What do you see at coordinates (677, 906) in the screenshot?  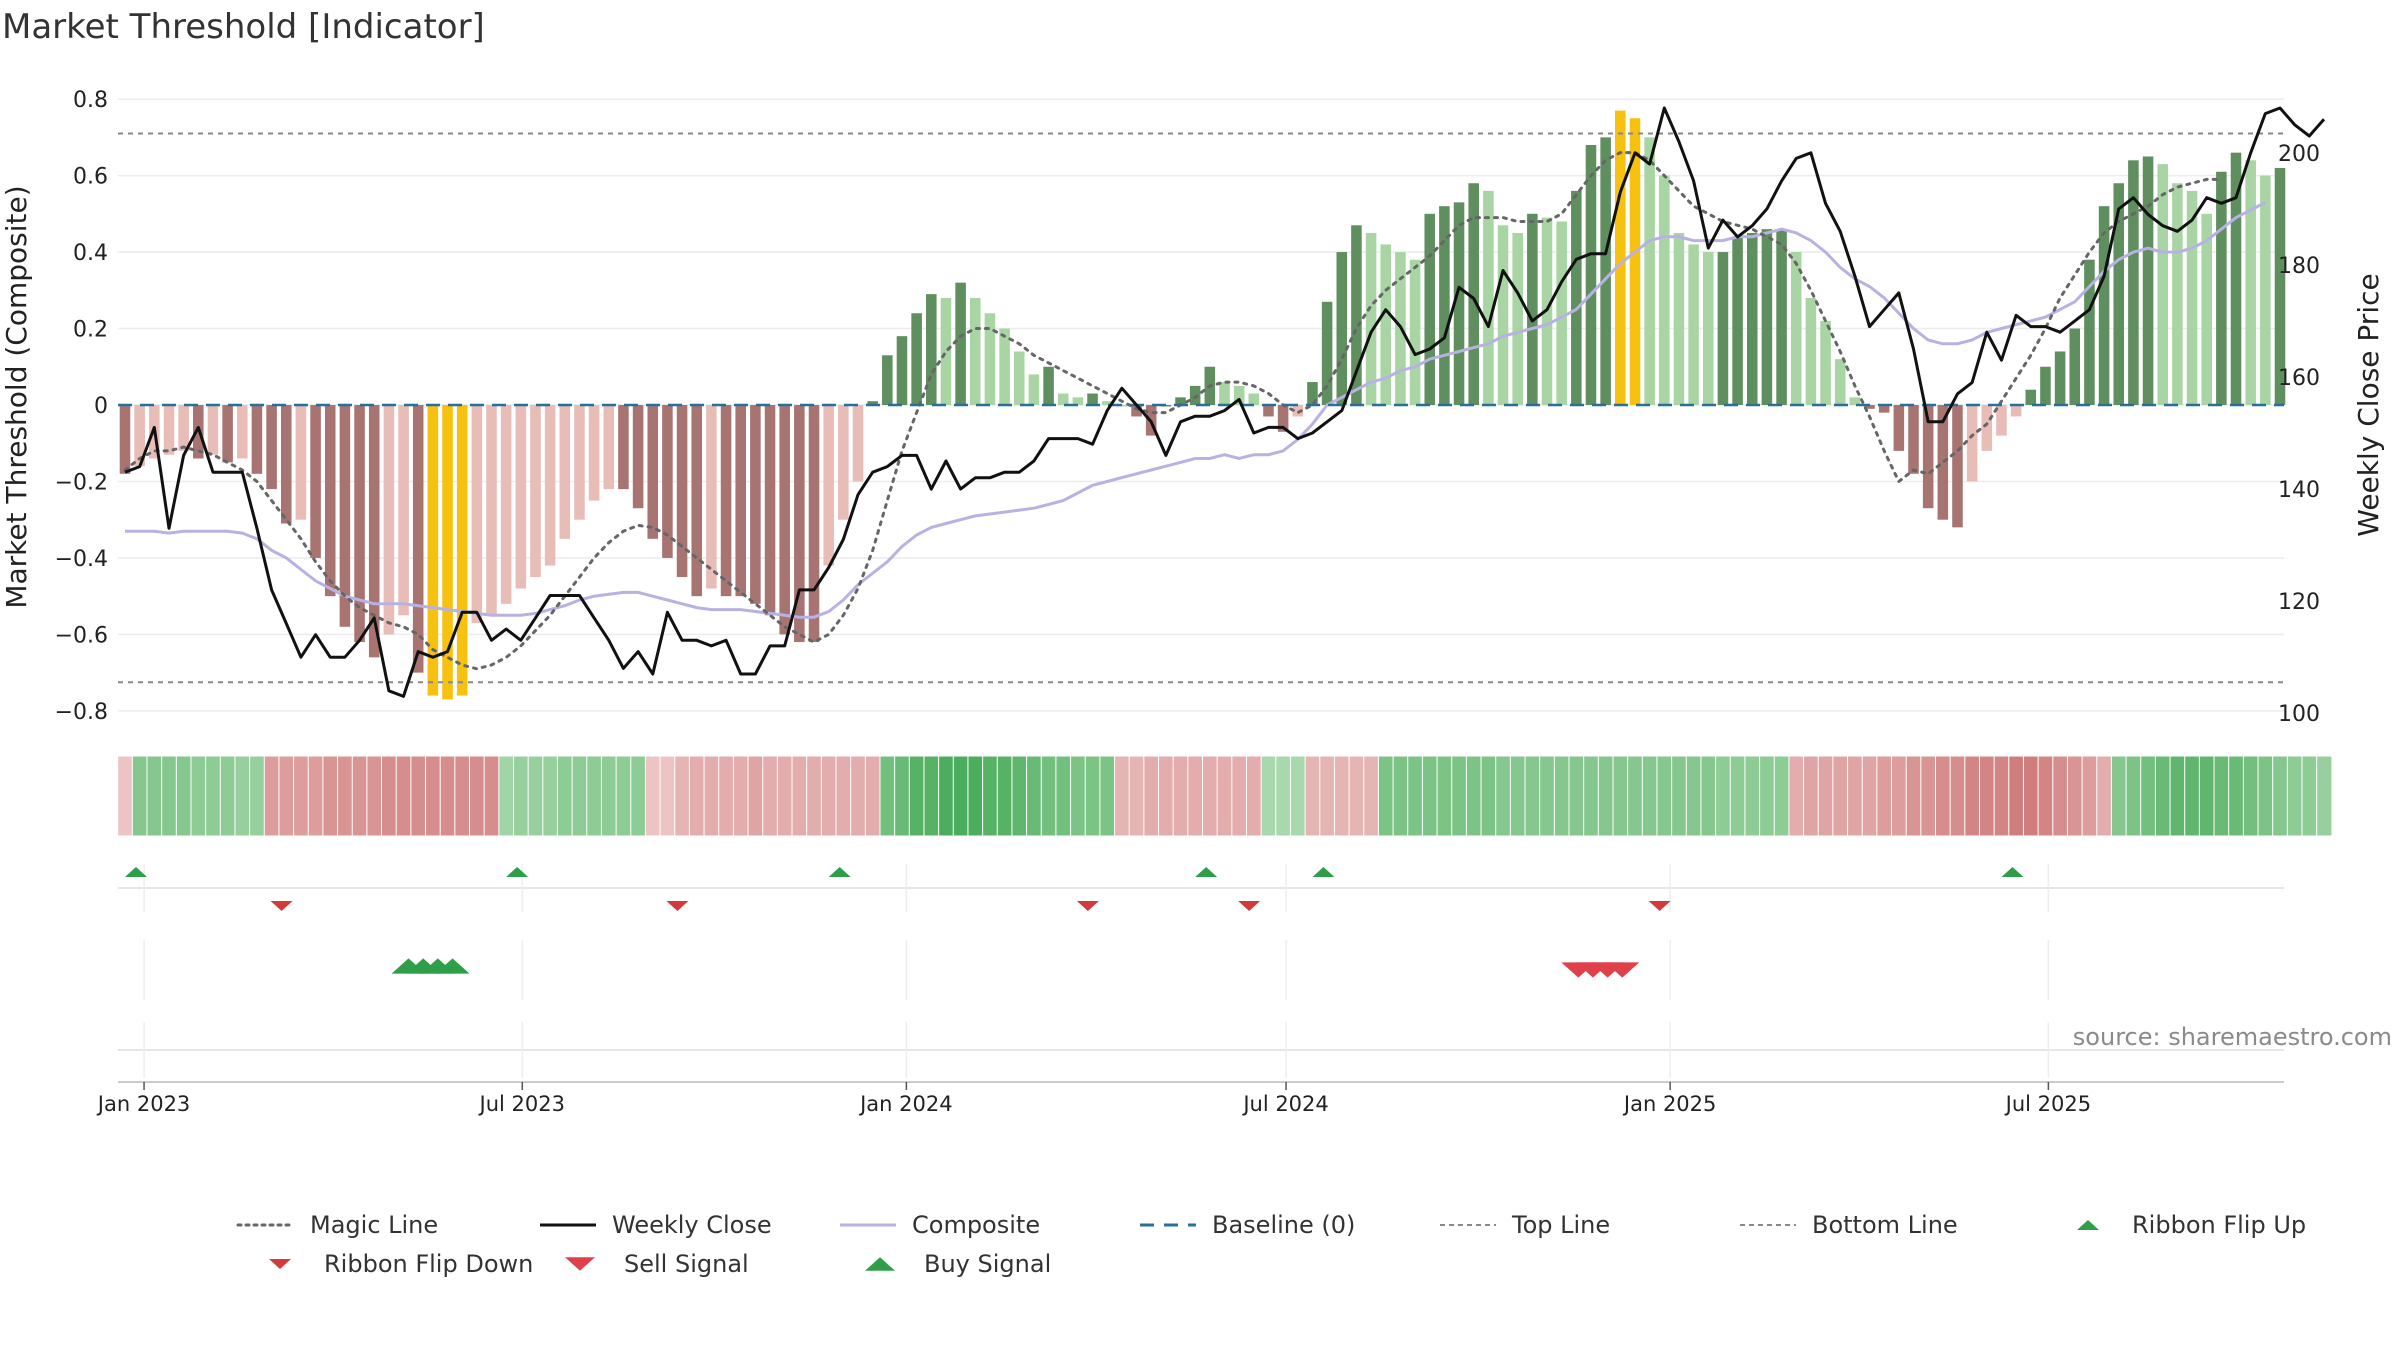 I see `ribbon-flip-down-marker` at bounding box center [677, 906].